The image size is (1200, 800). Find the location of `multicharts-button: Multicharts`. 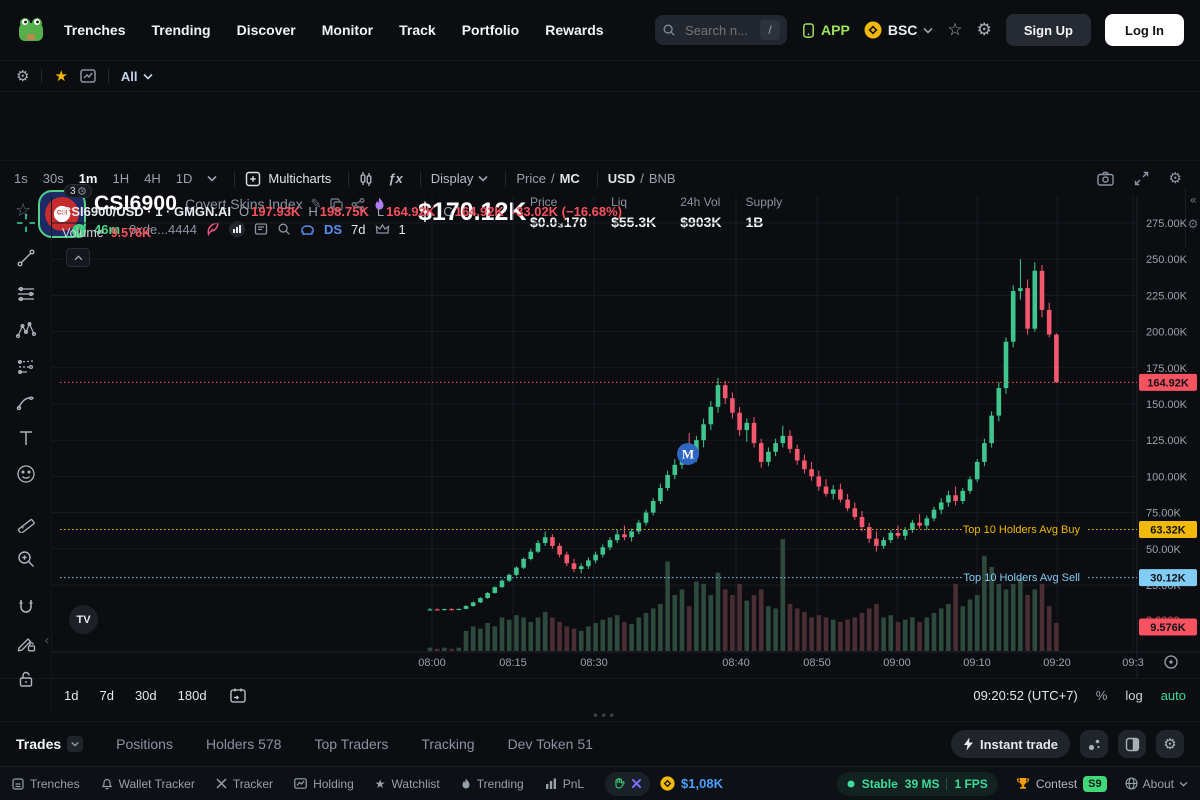

multicharts-button: Multicharts is located at coordinates (300, 178).